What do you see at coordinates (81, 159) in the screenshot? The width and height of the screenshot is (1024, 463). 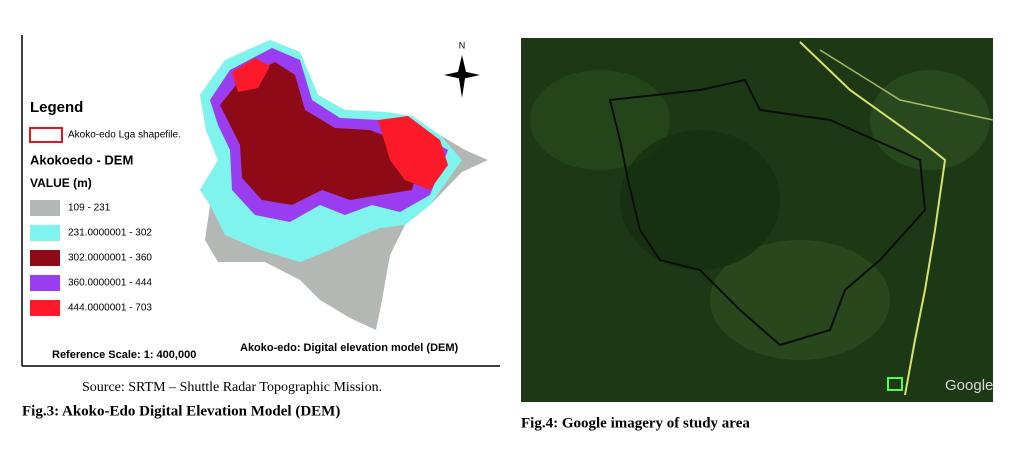 I see `layer-name: Akokoedo - DEM` at bounding box center [81, 159].